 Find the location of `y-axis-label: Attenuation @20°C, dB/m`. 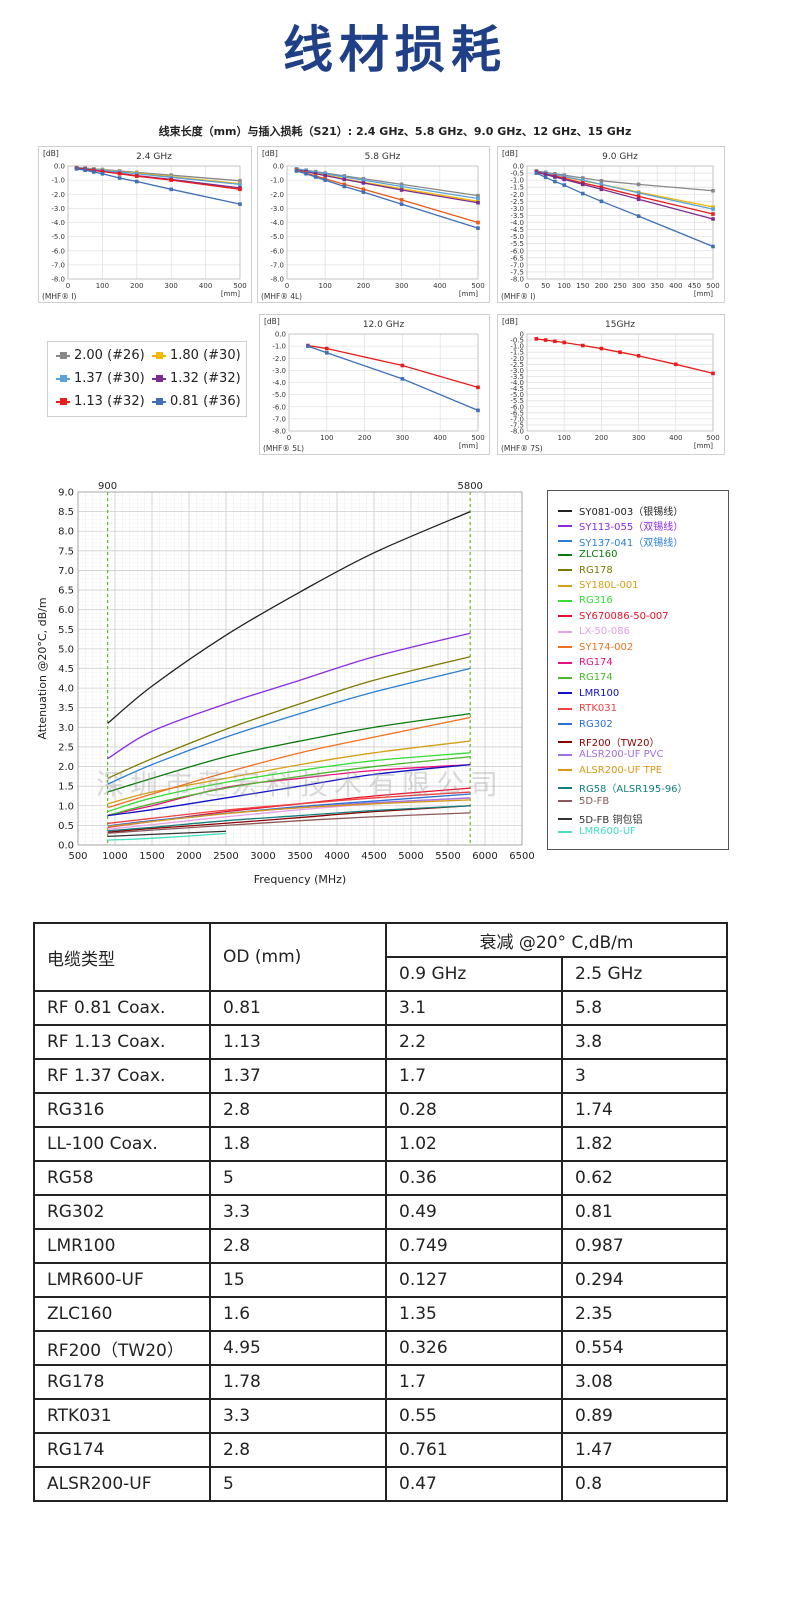

y-axis-label: Attenuation @20°C, dB/m is located at coordinates (42, 668).